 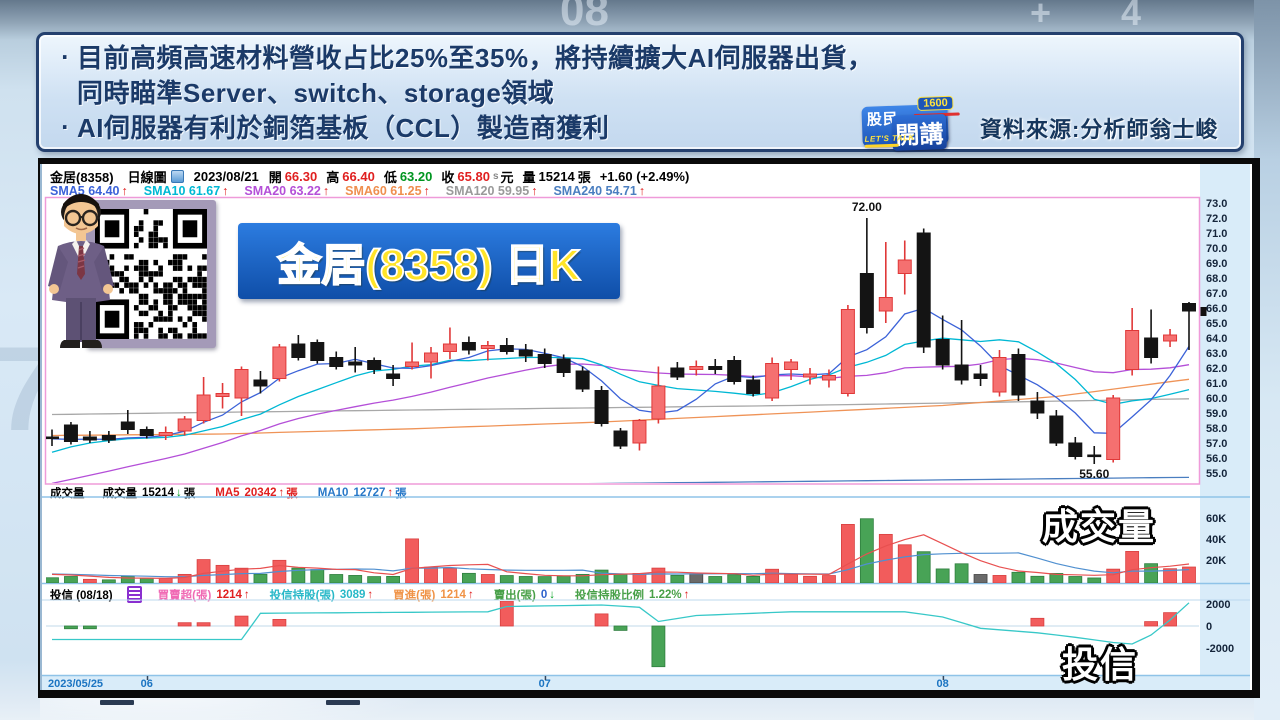 What do you see at coordinates (316, 93) in the screenshot?
I see `banner-line-2: 同時瞄準Server、switch、storage領域` at bounding box center [316, 93].